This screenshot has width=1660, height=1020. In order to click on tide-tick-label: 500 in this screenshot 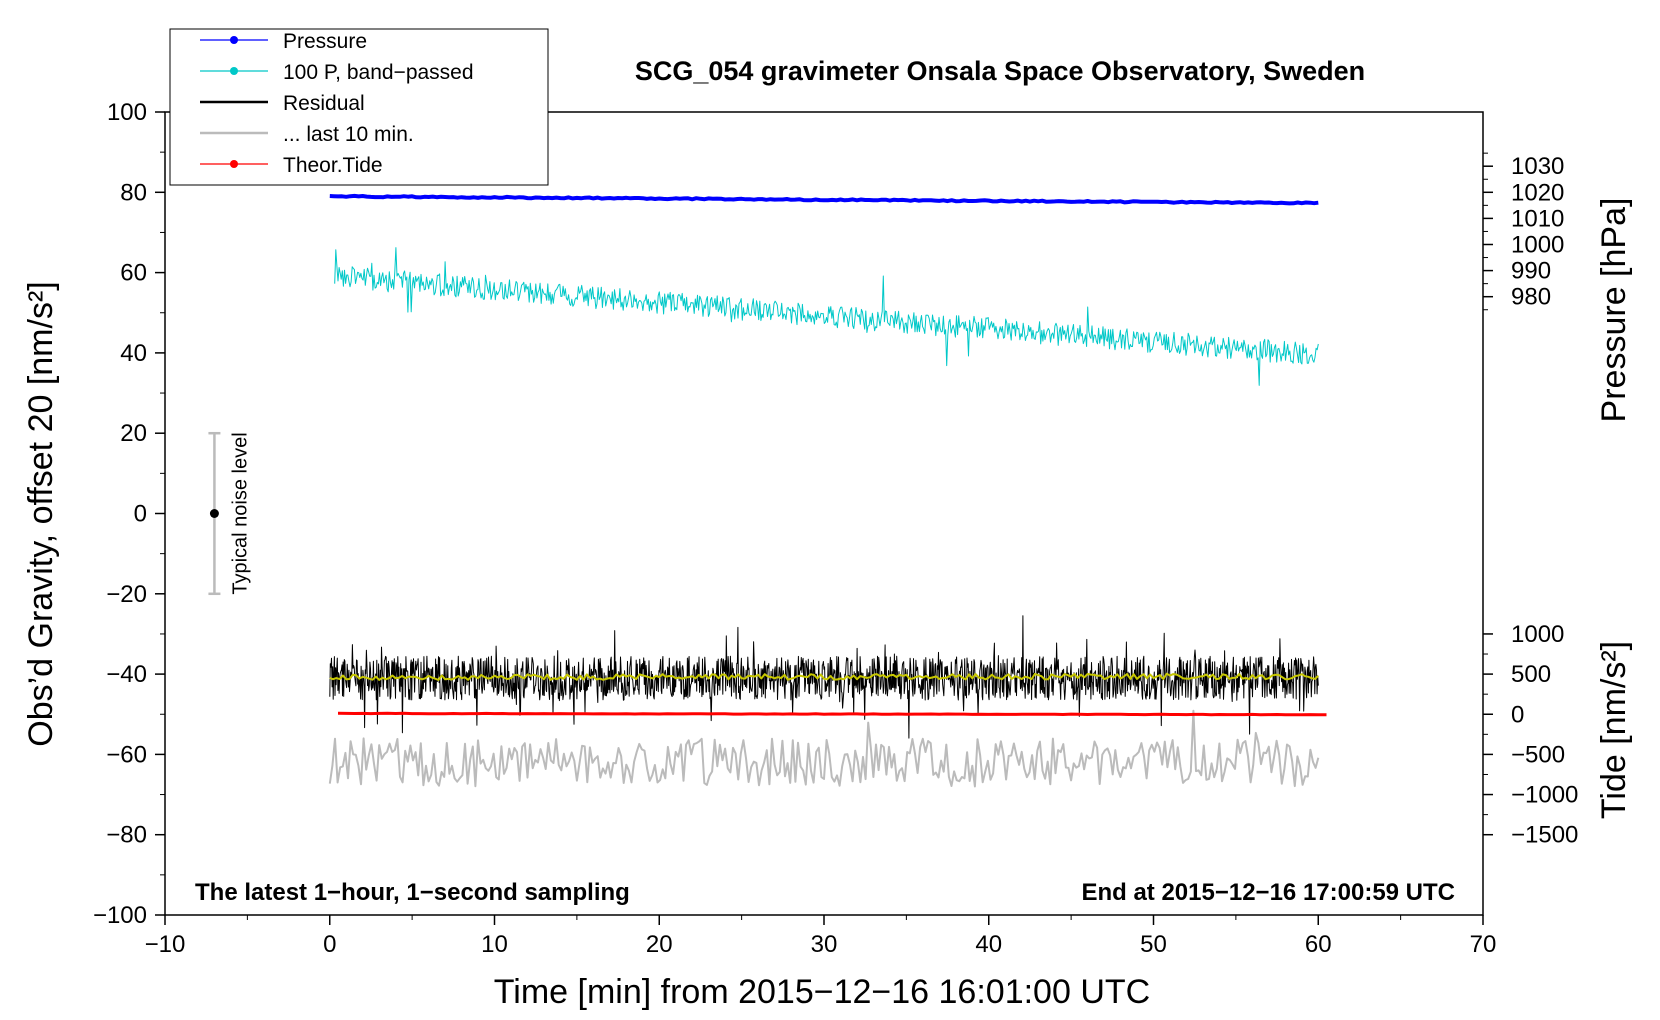, I will do `click(1531, 674)`.